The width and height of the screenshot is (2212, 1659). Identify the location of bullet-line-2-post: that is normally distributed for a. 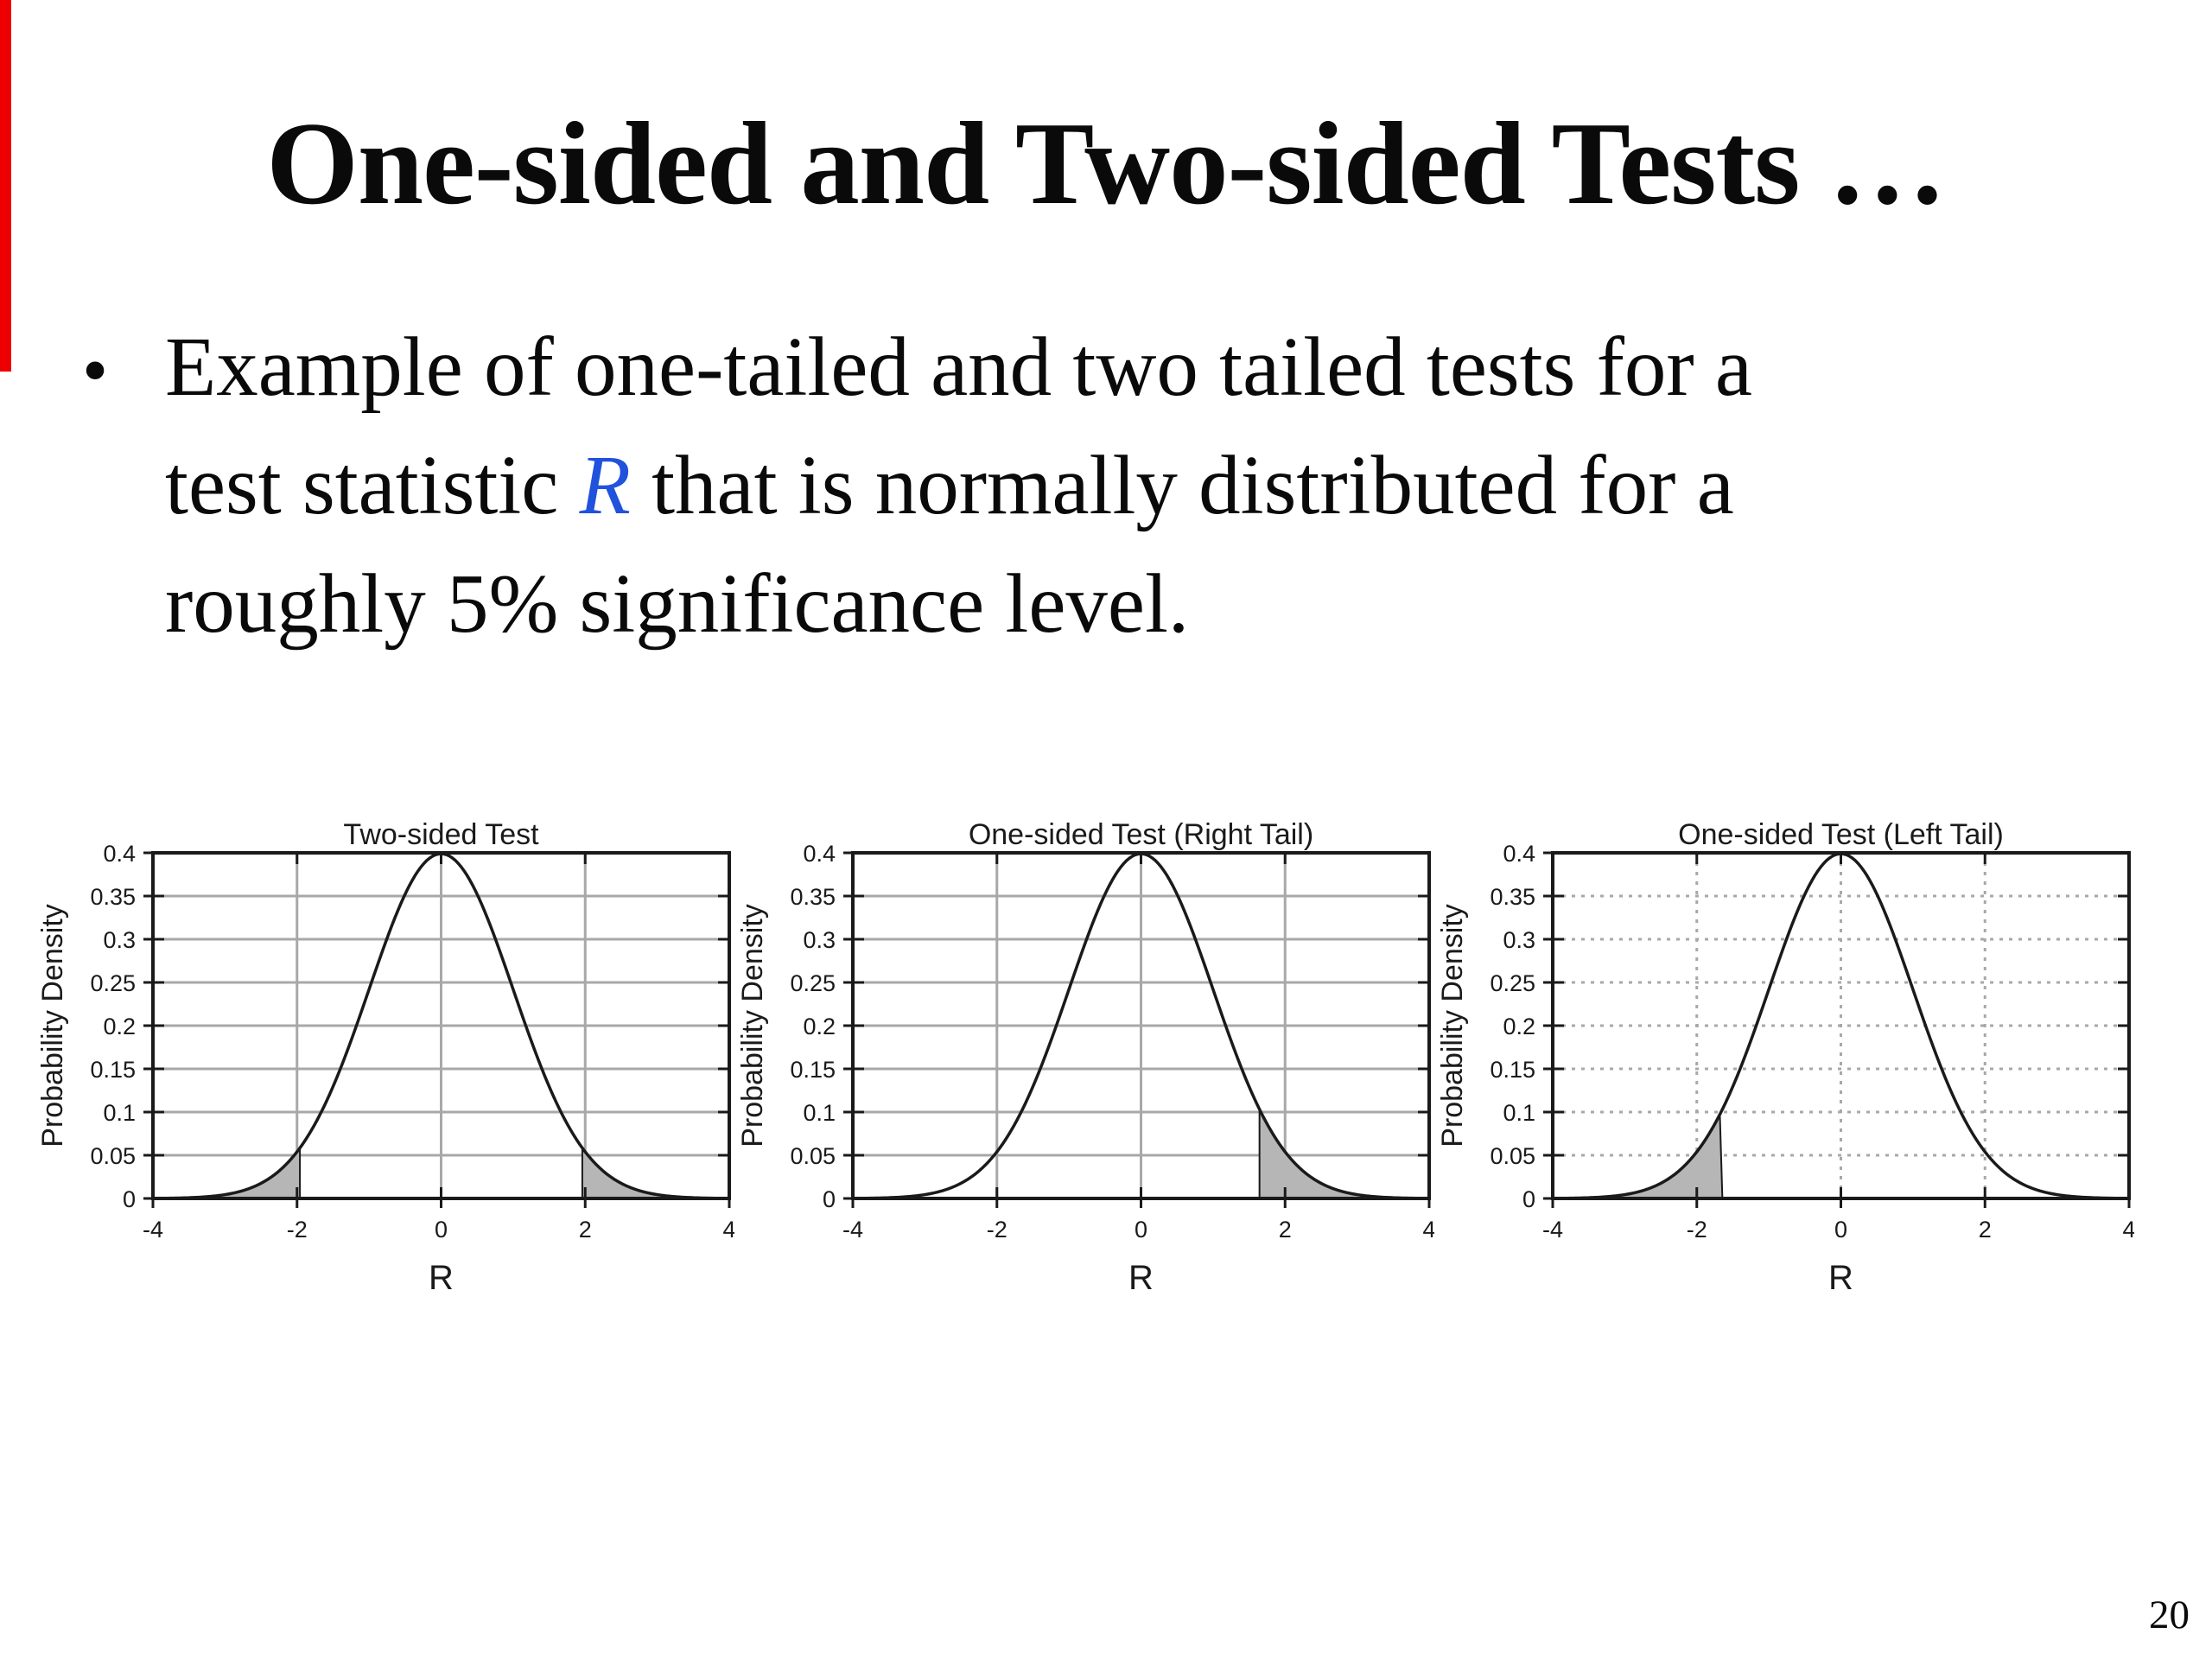
(1182, 485).